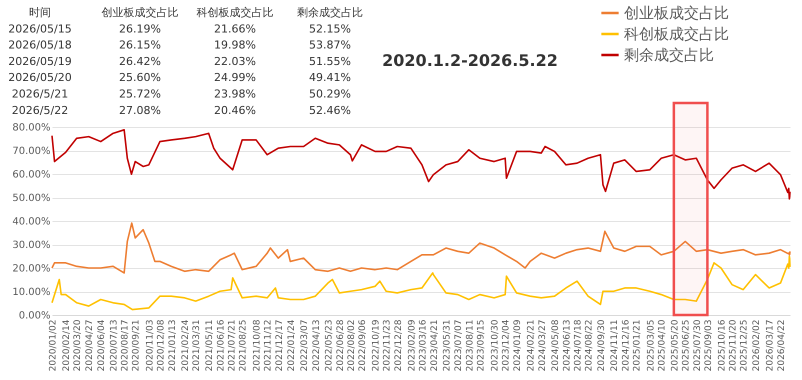 This screenshot has height=380, width=802. I want to click on x-tick-label: 2024/01/09, so click(518, 345).